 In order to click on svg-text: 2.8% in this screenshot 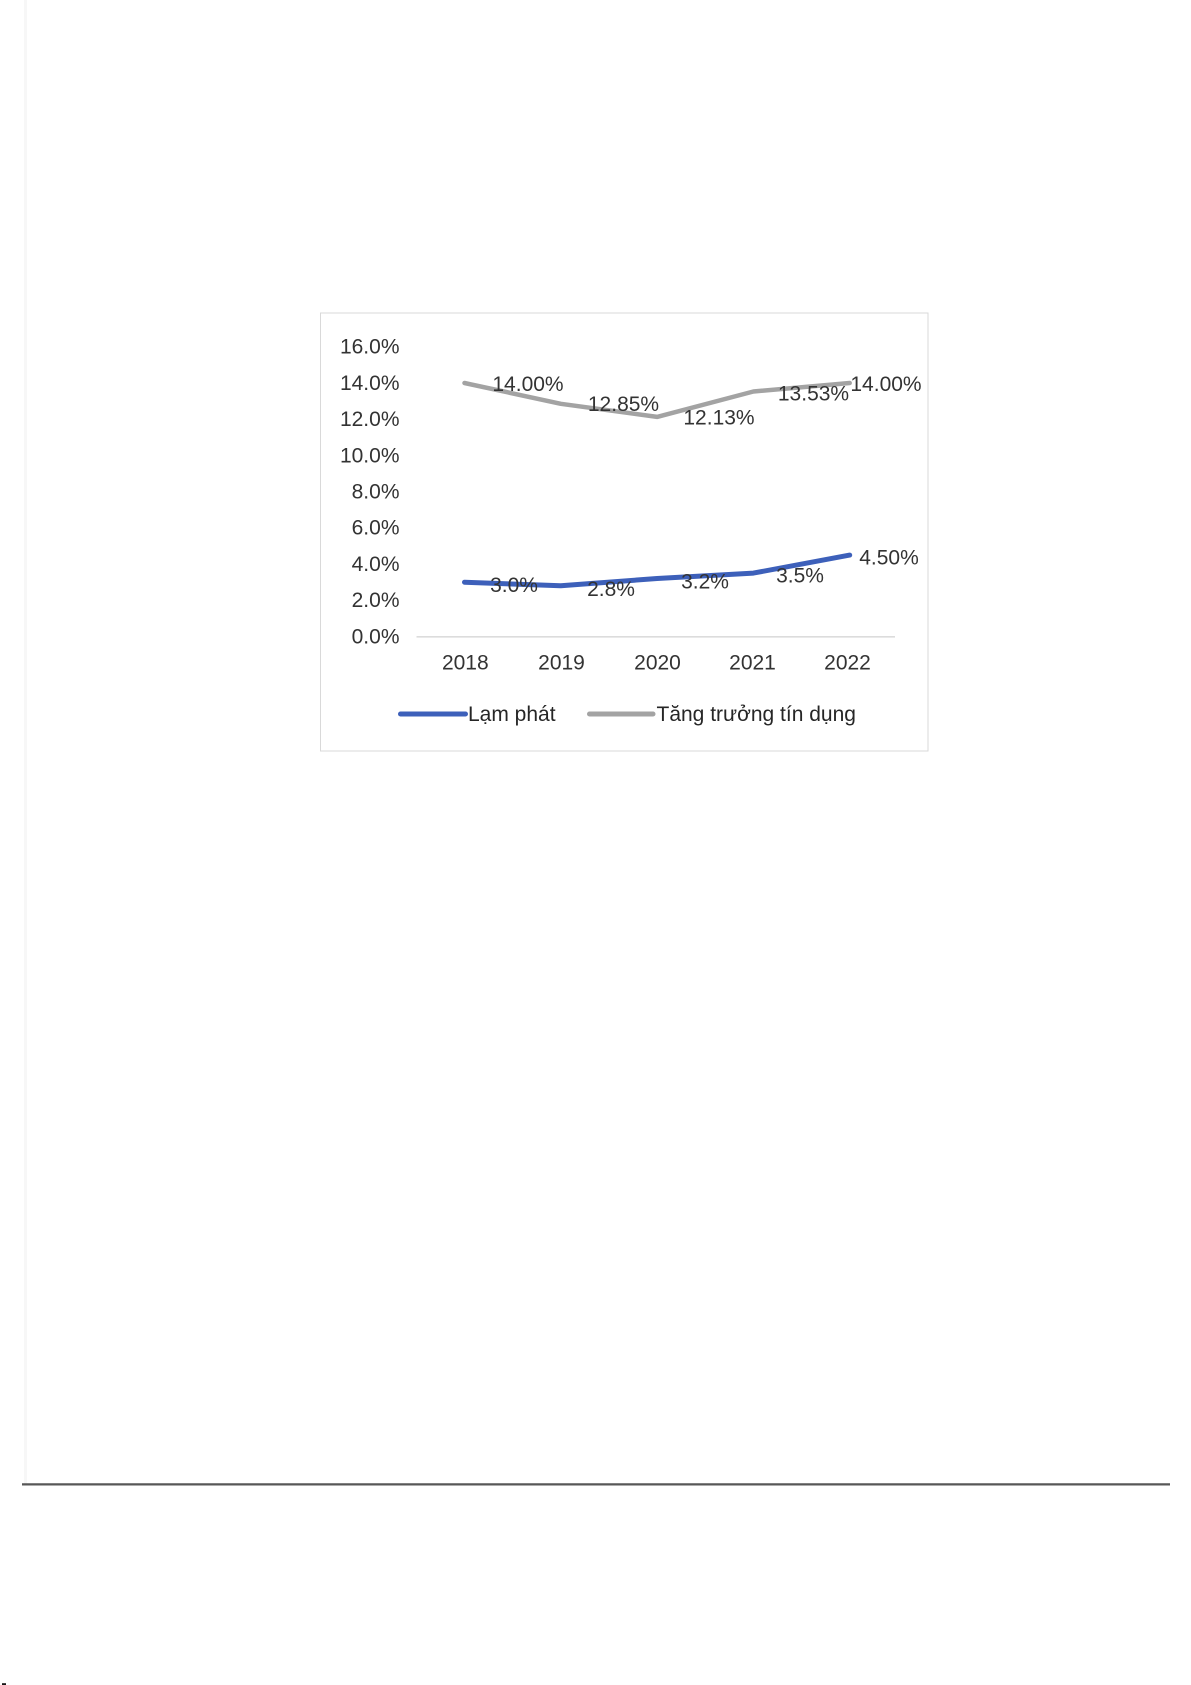, I will do `click(611, 589)`.